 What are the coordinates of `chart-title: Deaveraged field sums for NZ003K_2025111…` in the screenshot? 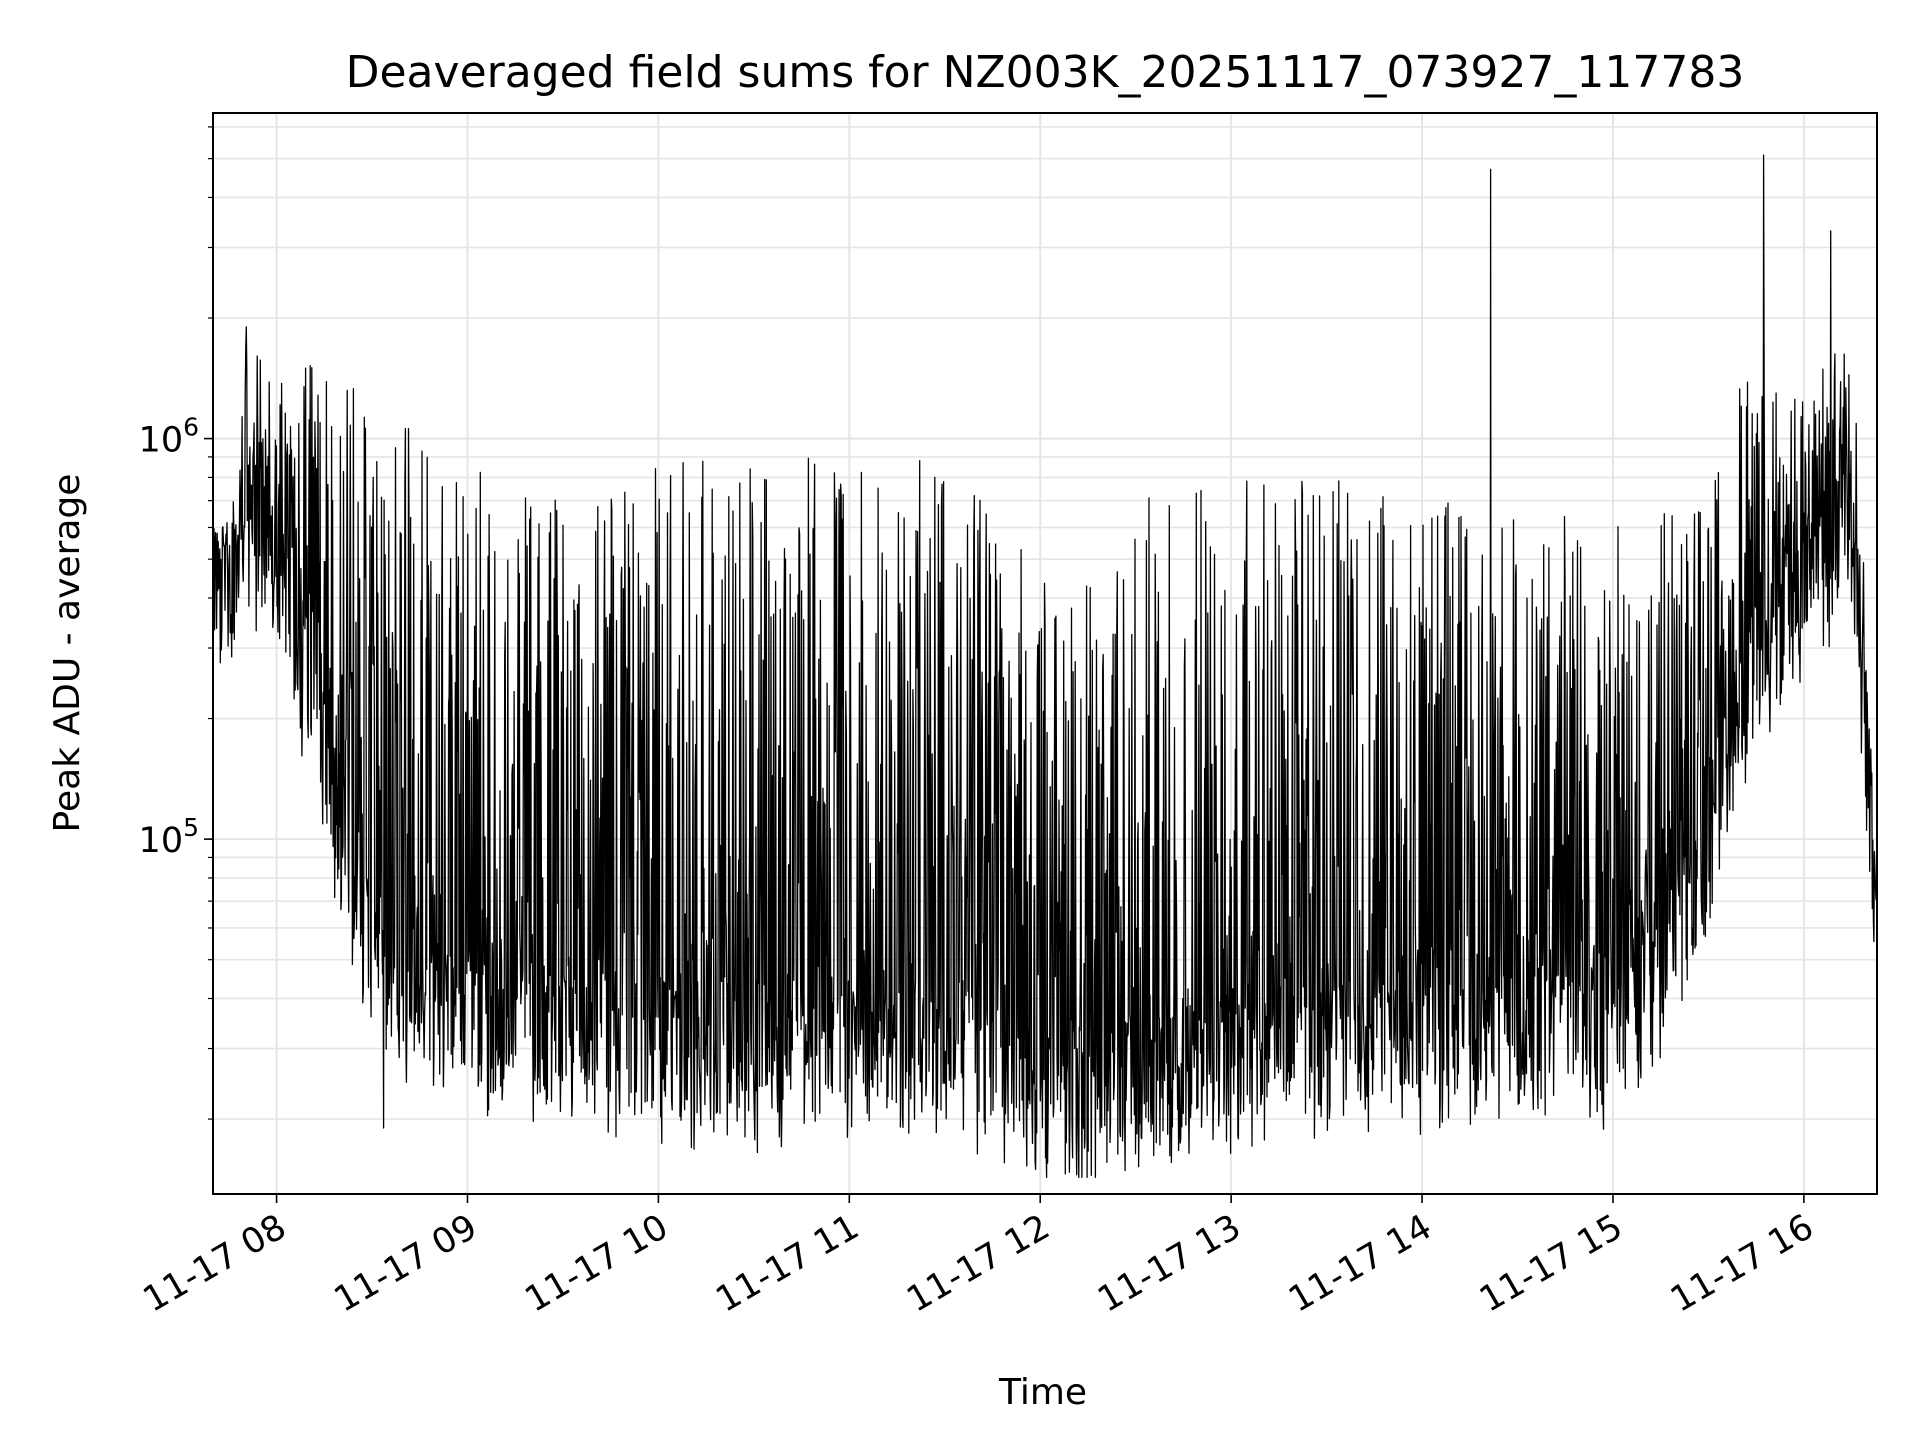 It's located at (1045, 72).